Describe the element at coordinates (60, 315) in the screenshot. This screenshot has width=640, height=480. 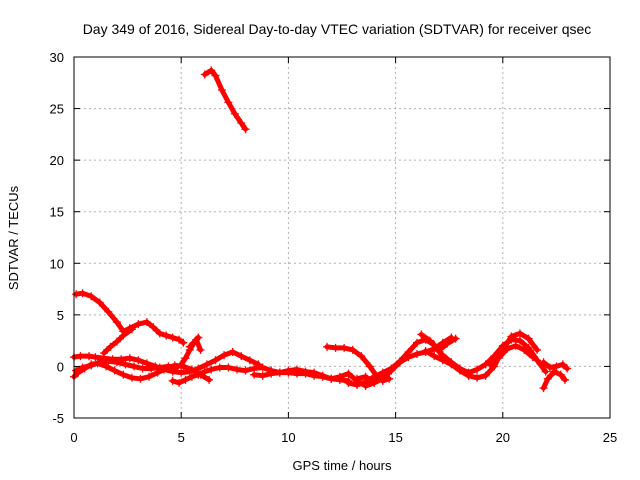
I see `y-tick-label: 5` at that location.